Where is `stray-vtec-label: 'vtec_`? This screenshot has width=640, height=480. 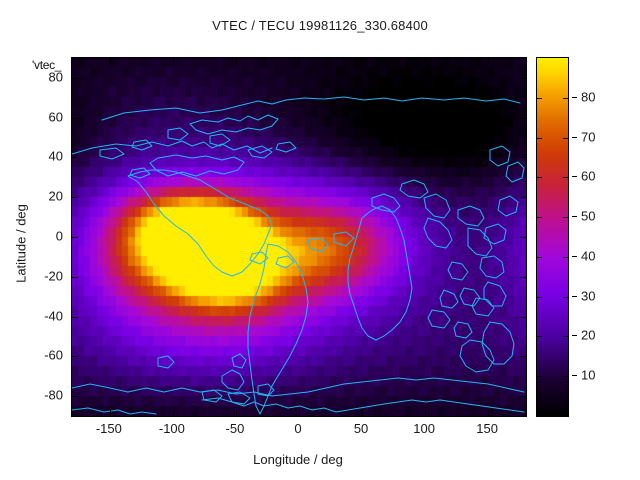
stray-vtec-label: 'vtec_ is located at coordinates (47, 65).